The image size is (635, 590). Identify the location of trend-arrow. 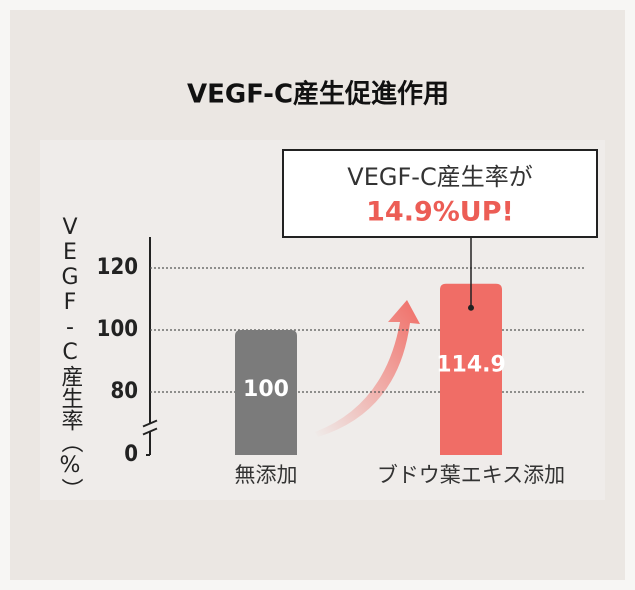
(367, 368).